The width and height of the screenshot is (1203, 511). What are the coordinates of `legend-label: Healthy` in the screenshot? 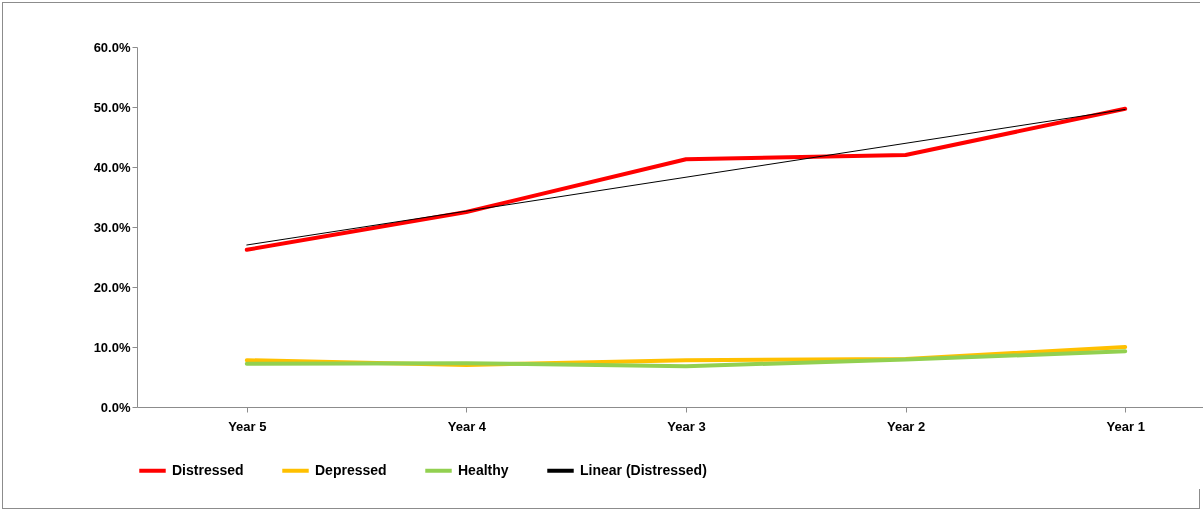 It's located at (483, 469).